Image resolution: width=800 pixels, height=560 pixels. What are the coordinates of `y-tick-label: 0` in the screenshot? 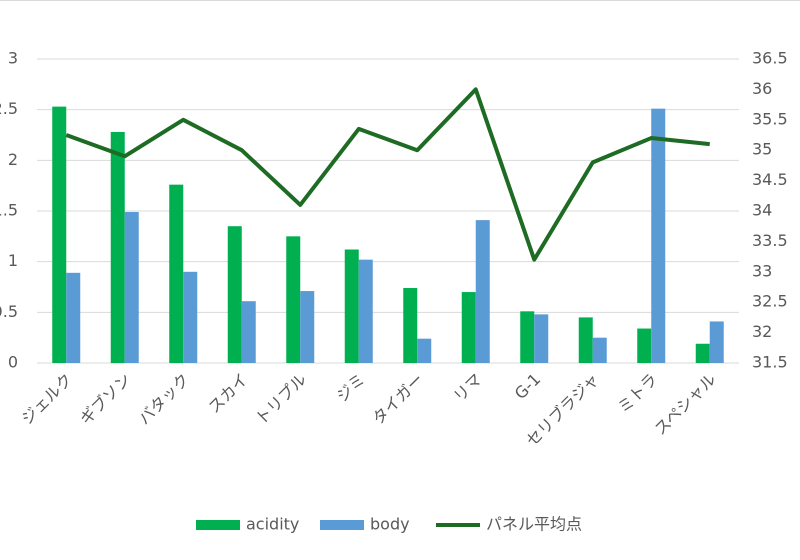 It's located at (13, 362).